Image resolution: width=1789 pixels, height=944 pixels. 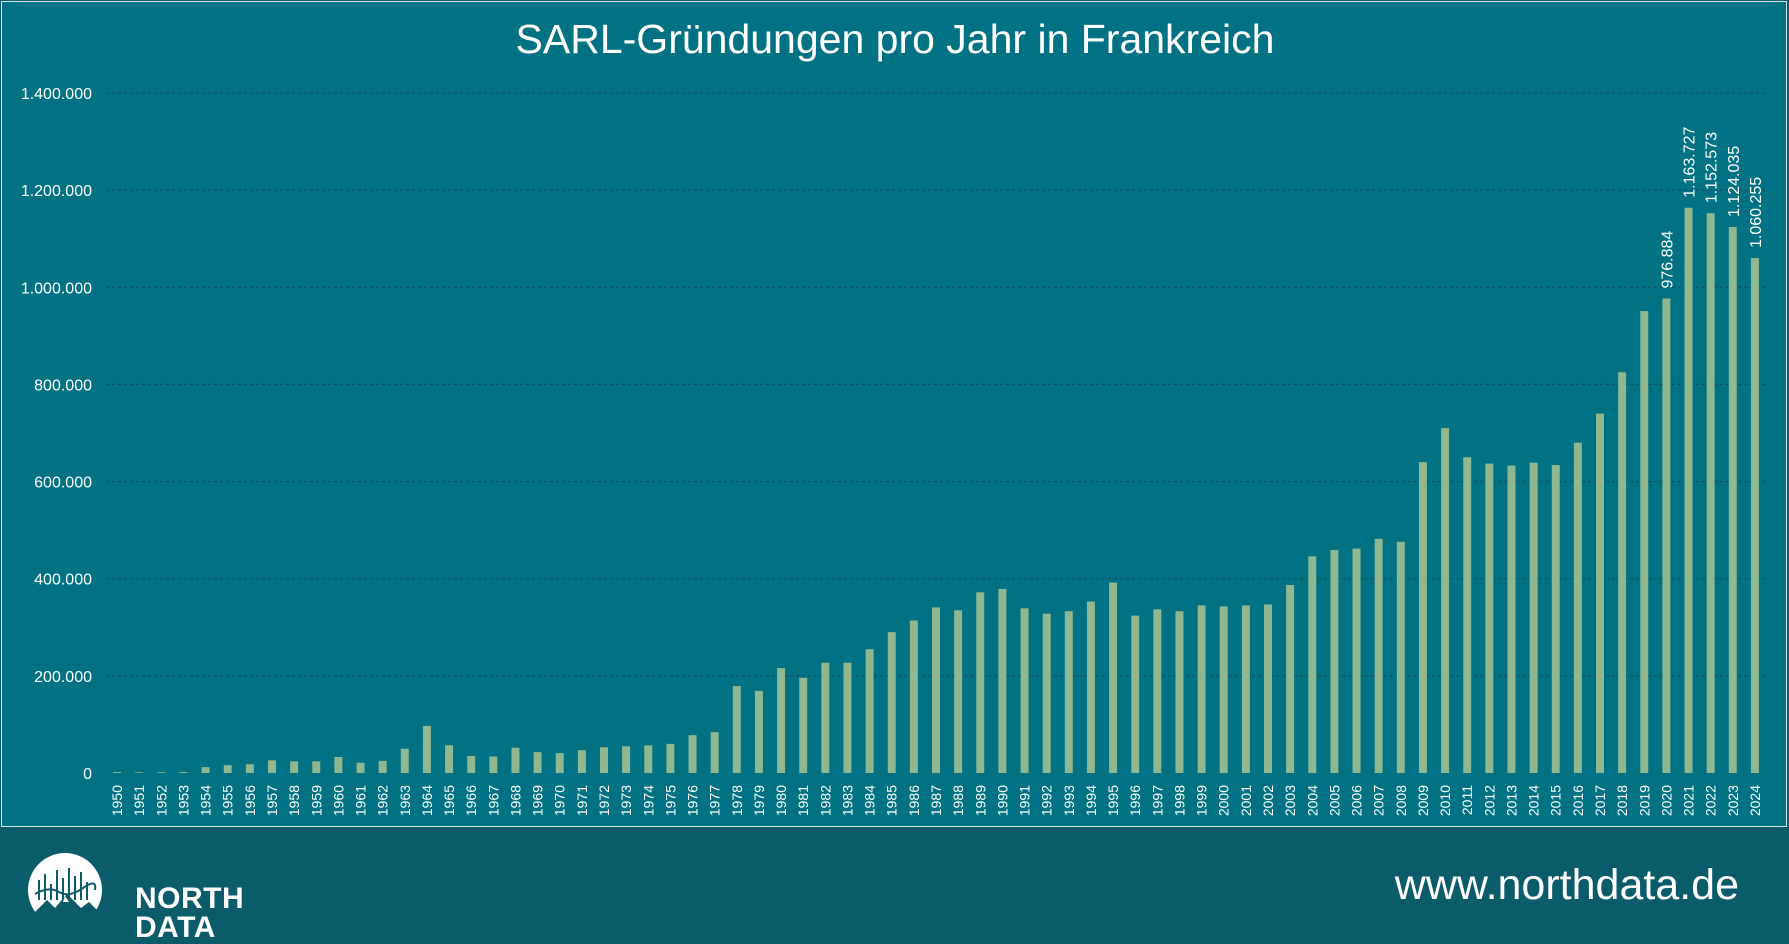 I want to click on data-label: 1.124.035, so click(x=1734, y=181).